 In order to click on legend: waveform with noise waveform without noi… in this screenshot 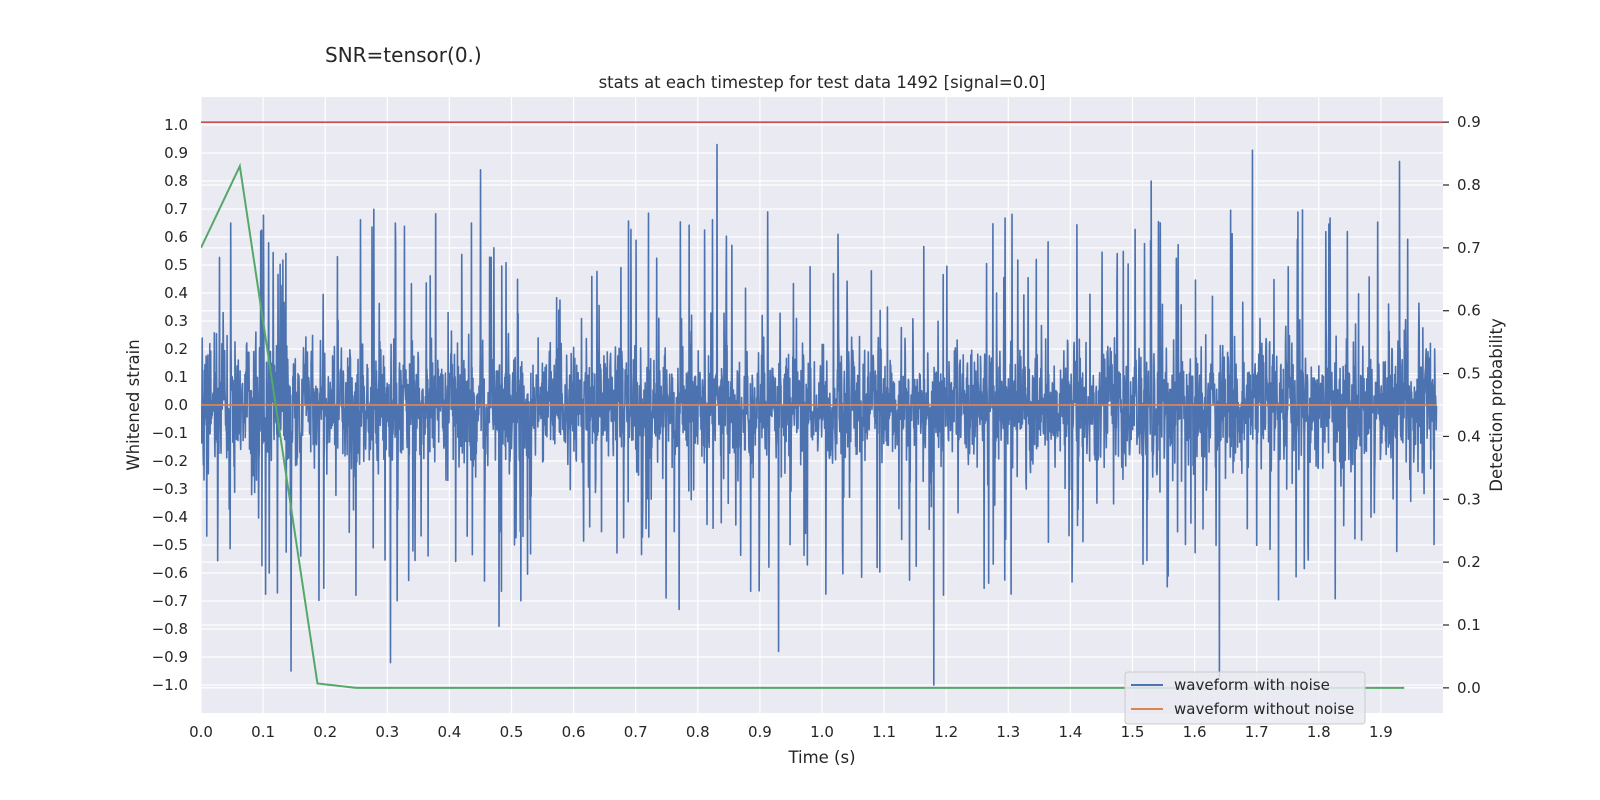, I will do `click(1245, 698)`.